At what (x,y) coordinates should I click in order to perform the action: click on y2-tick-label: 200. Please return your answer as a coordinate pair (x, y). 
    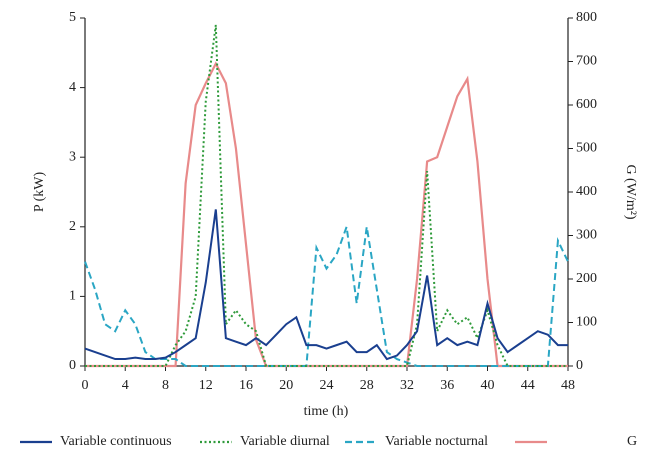
    Looking at the image, I should click on (586, 278).